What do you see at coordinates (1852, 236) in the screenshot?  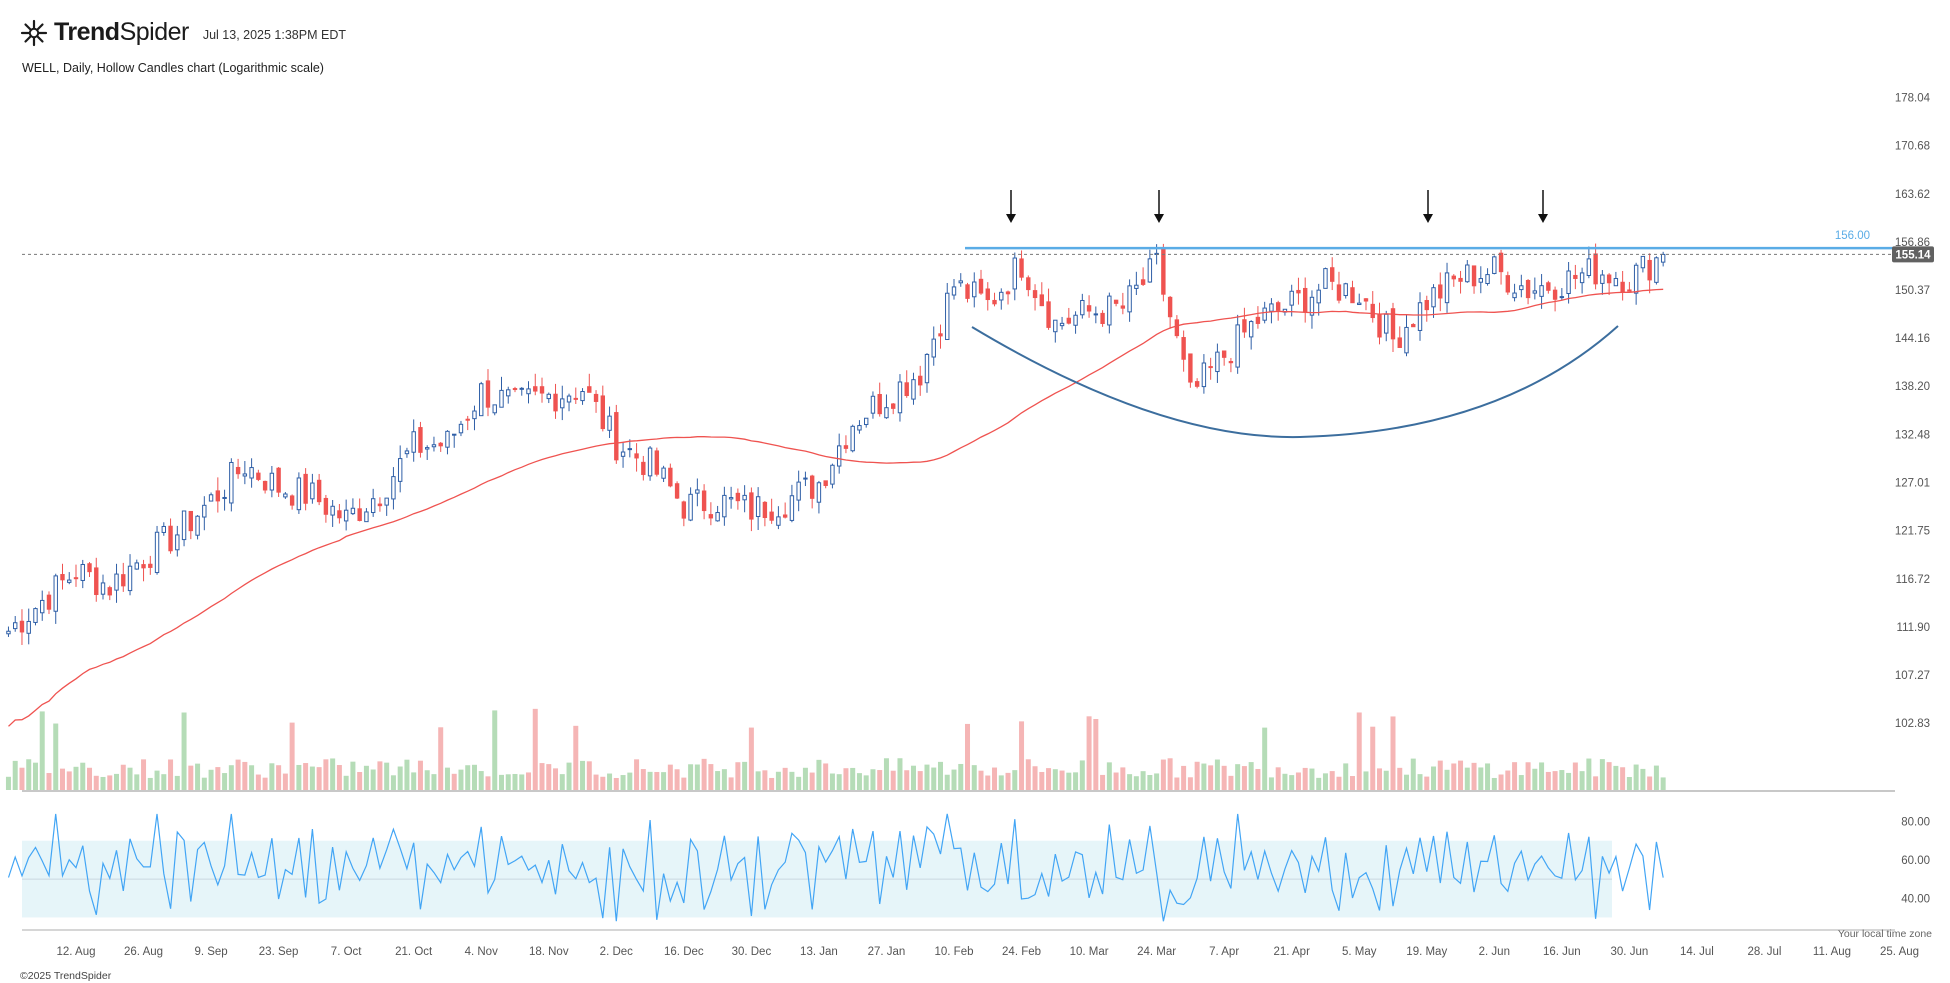 I see `resistance-label: 156.00` at bounding box center [1852, 236].